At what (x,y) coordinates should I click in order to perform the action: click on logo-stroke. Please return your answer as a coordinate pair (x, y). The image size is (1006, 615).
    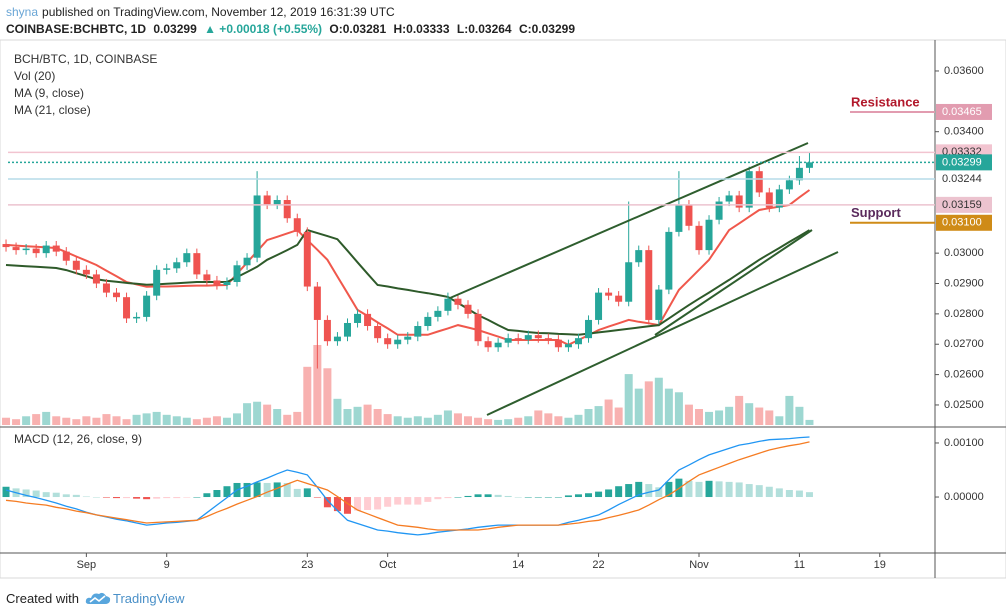
    Looking at the image, I should click on (97, 599).